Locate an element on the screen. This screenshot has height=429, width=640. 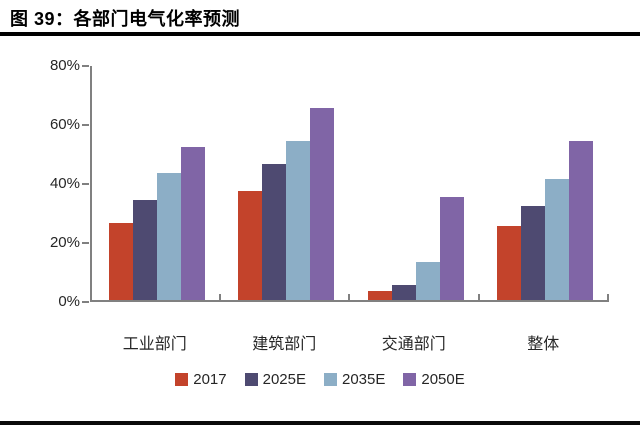
legend-item-2050E: 2050E is located at coordinates (434, 379).